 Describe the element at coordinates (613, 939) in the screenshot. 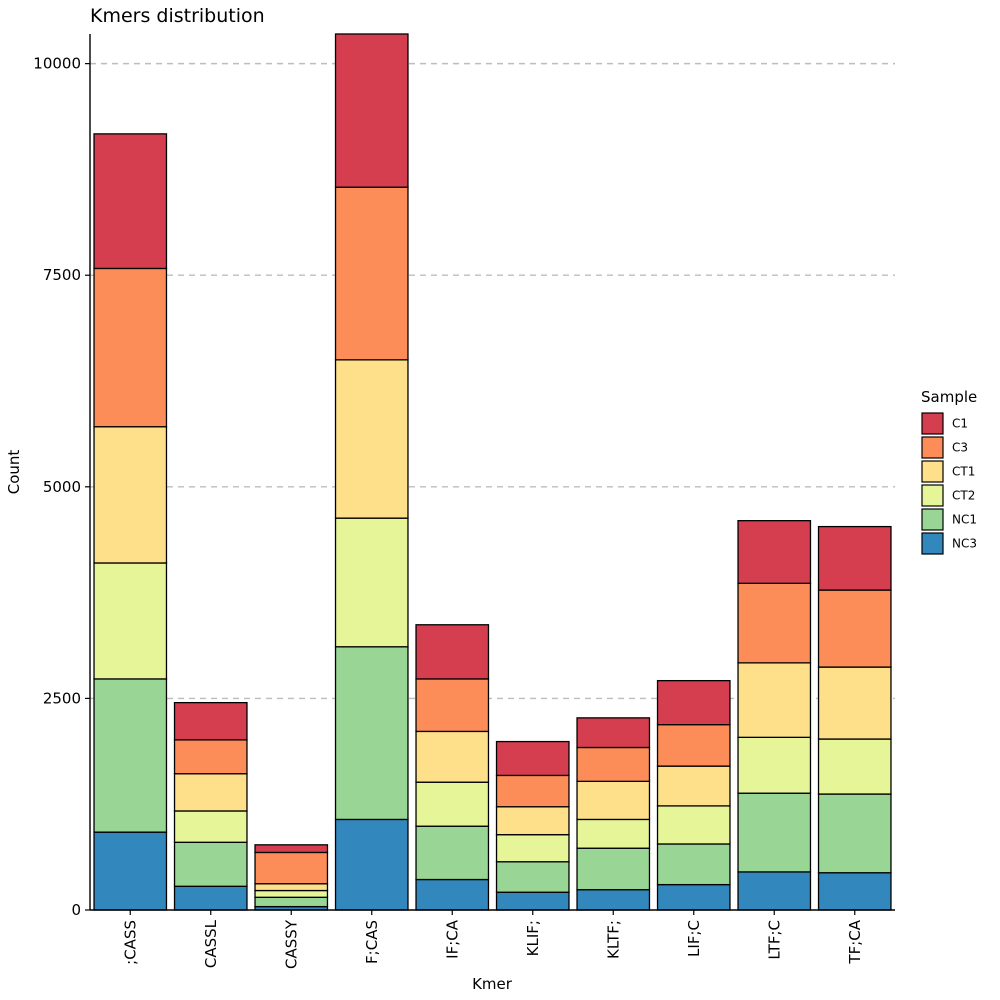

I see `x-tick-label: KLTF;` at that location.